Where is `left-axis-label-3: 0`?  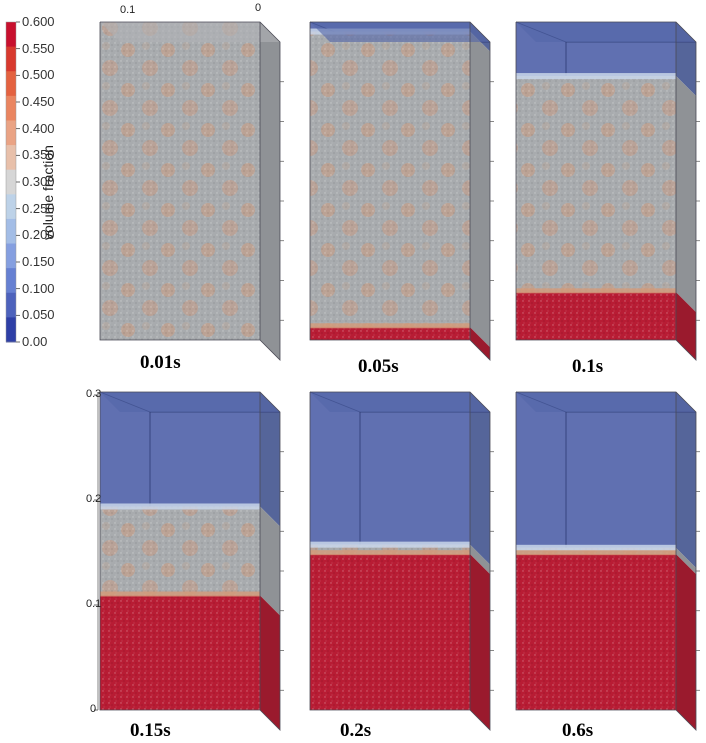
left-axis-label-3: 0 is located at coordinates (93, 709).